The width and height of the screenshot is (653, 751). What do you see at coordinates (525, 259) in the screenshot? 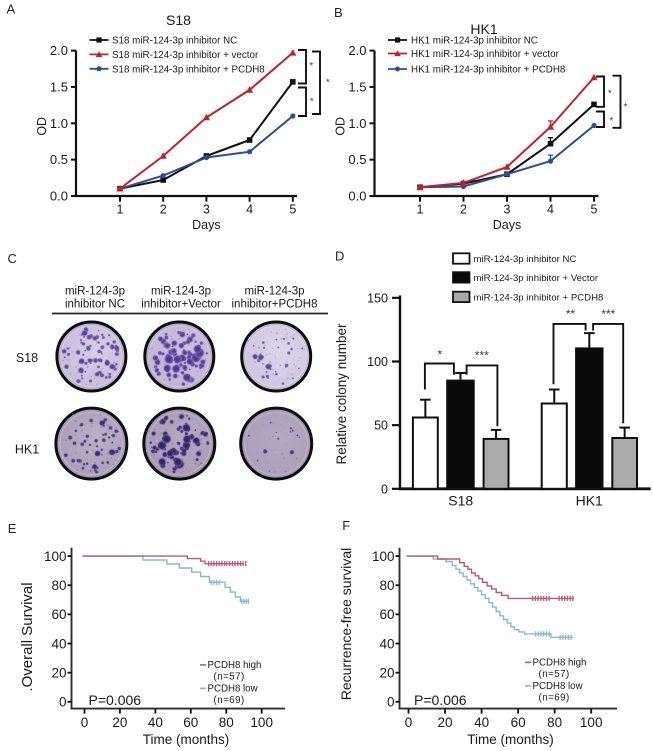
I see `svg-text: miR-124-3p inhibitor NC` at bounding box center [525, 259].